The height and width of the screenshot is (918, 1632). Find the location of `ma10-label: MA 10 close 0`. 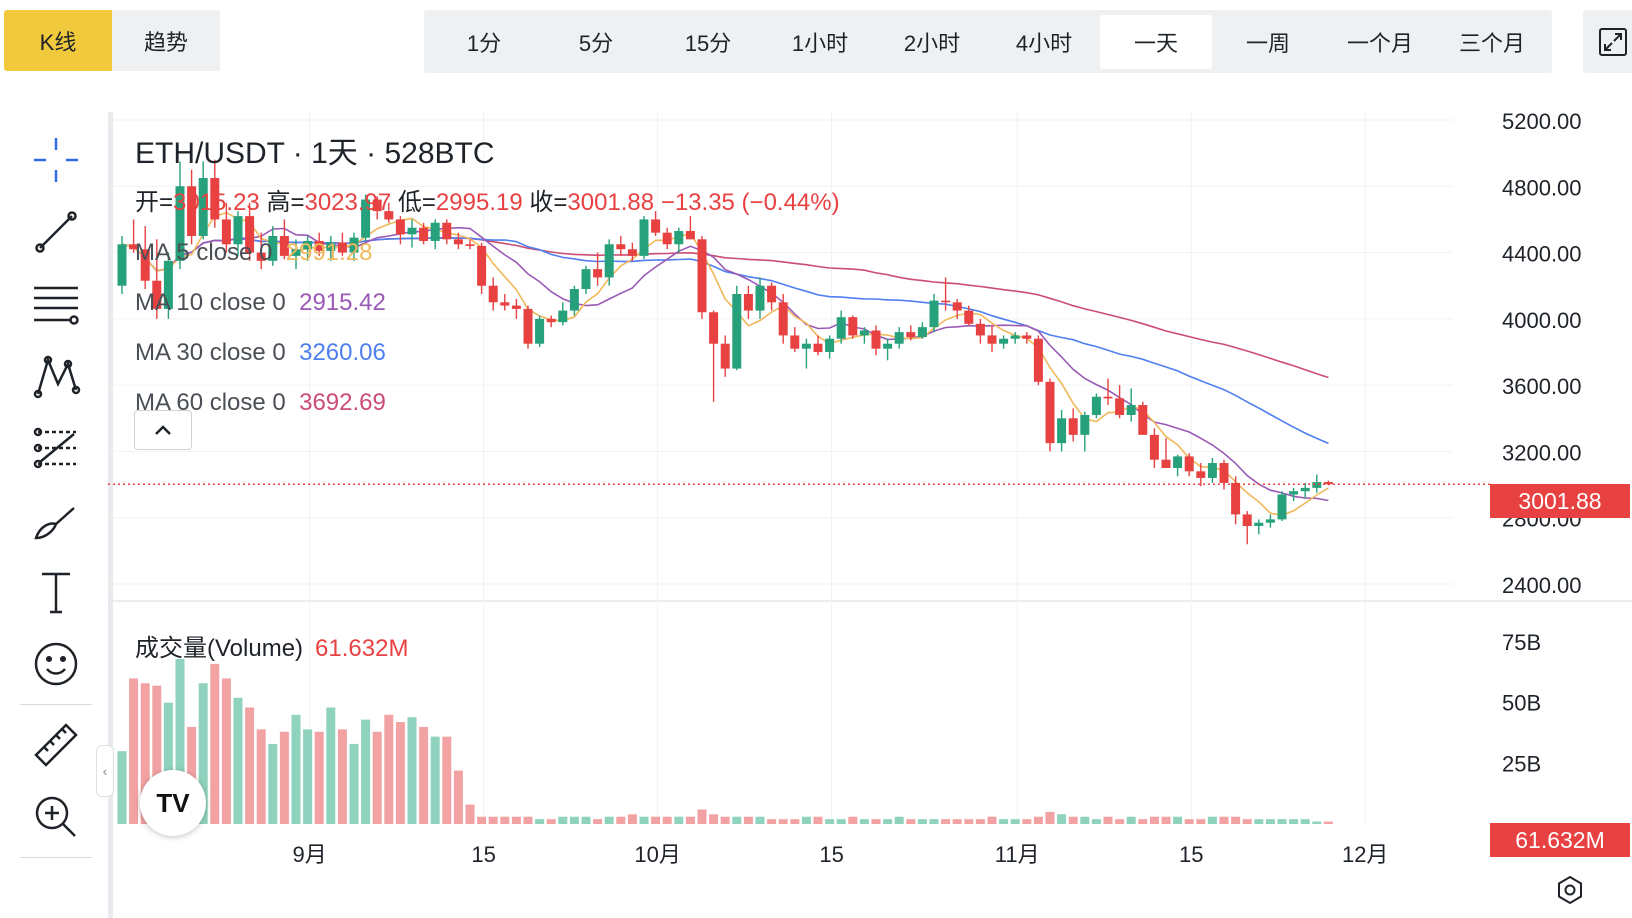

ma10-label: MA 10 close 0 is located at coordinates (210, 302).